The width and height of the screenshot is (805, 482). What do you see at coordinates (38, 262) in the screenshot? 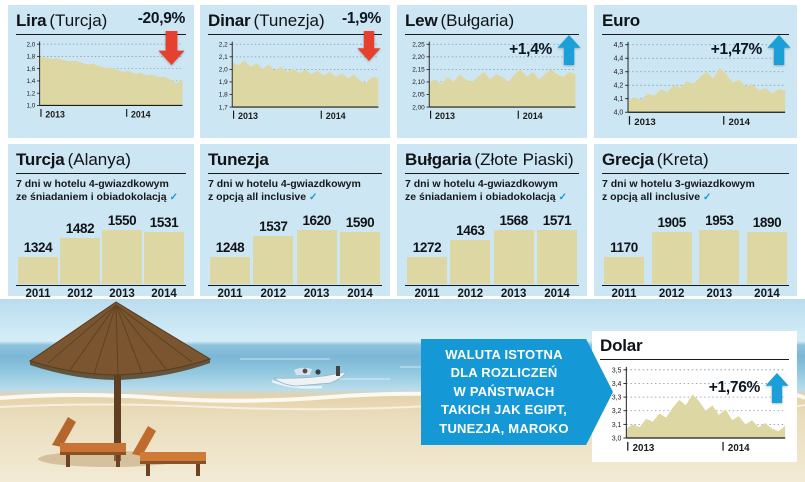
I see `bar-2011: 1324` at bounding box center [38, 262].